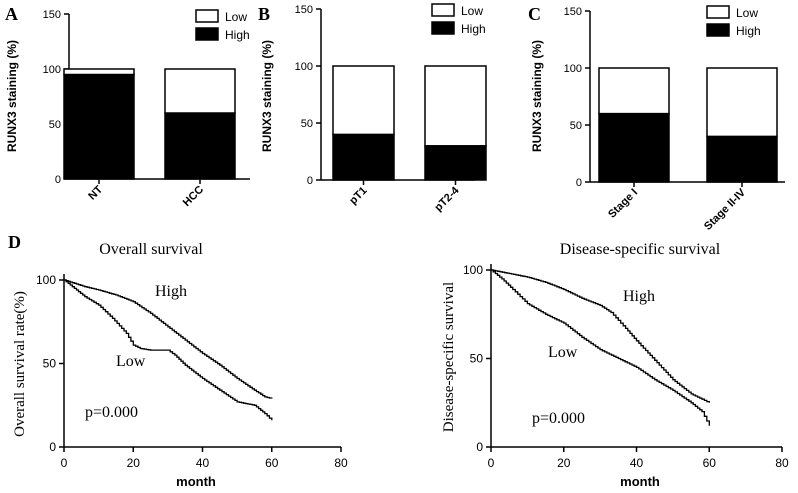 This screenshot has width=798, height=493. What do you see at coordinates (20, 364) in the screenshot?
I see `y-axis-label: Overall survival rate(%)` at bounding box center [20, 364].